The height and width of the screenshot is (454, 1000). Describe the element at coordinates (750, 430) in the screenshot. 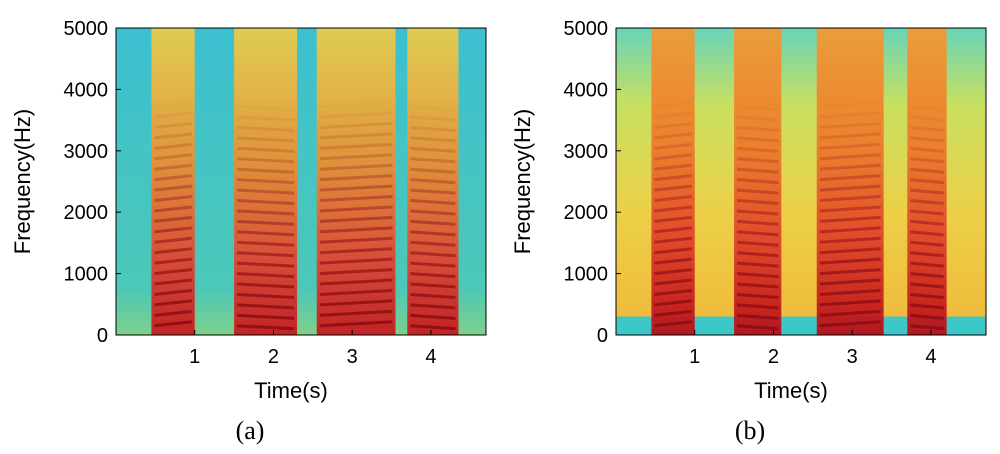

I see `caption-b: (b)` at that location.